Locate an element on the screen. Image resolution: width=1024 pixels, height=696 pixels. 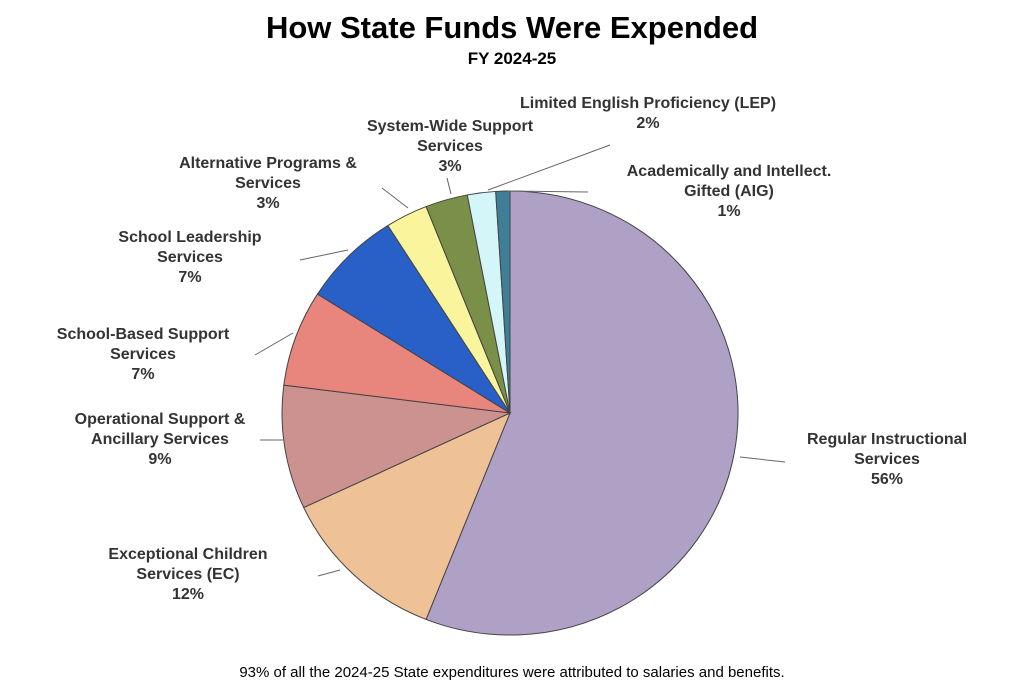
leader-line-alternative-programs-services is located at coordinates (395, 198).